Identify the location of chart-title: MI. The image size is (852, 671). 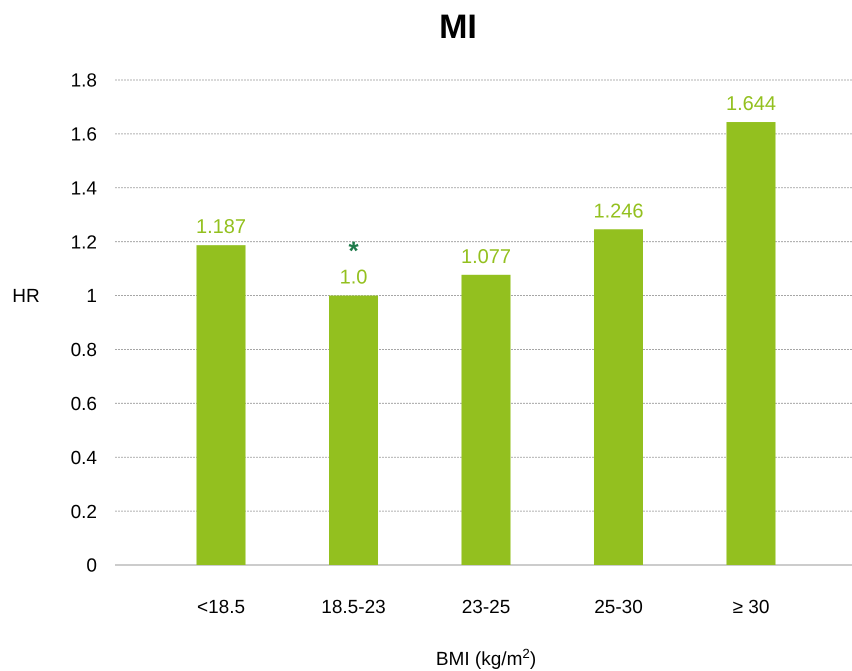
(458, 27).